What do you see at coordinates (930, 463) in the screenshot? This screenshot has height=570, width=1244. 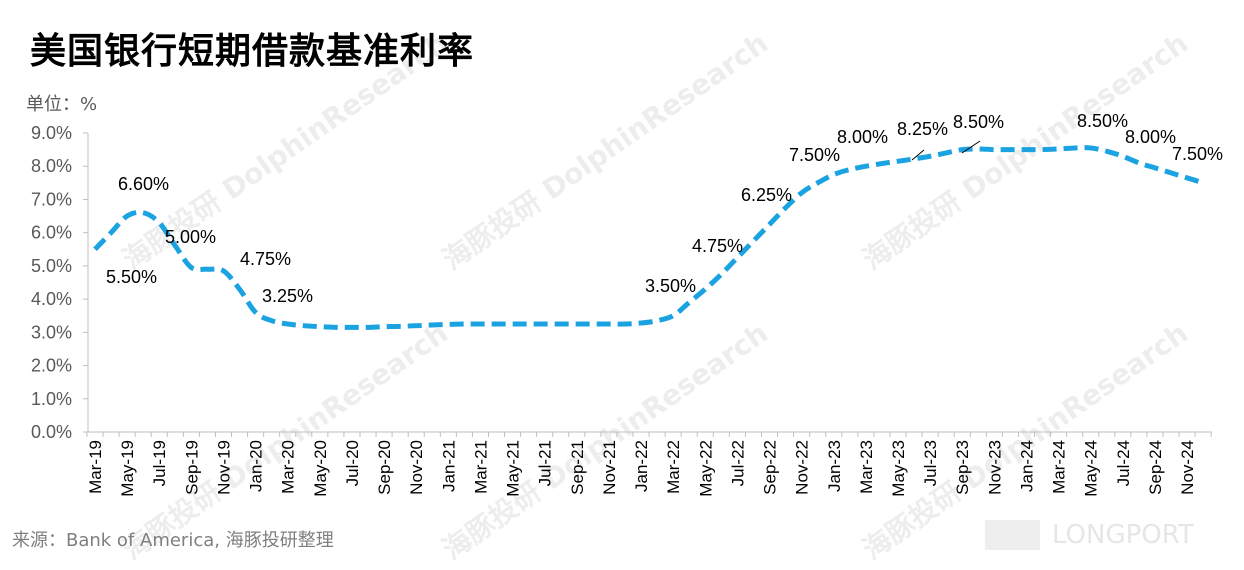 I see `x-tick-label: Jul-23` at bounding box center [930, 463].